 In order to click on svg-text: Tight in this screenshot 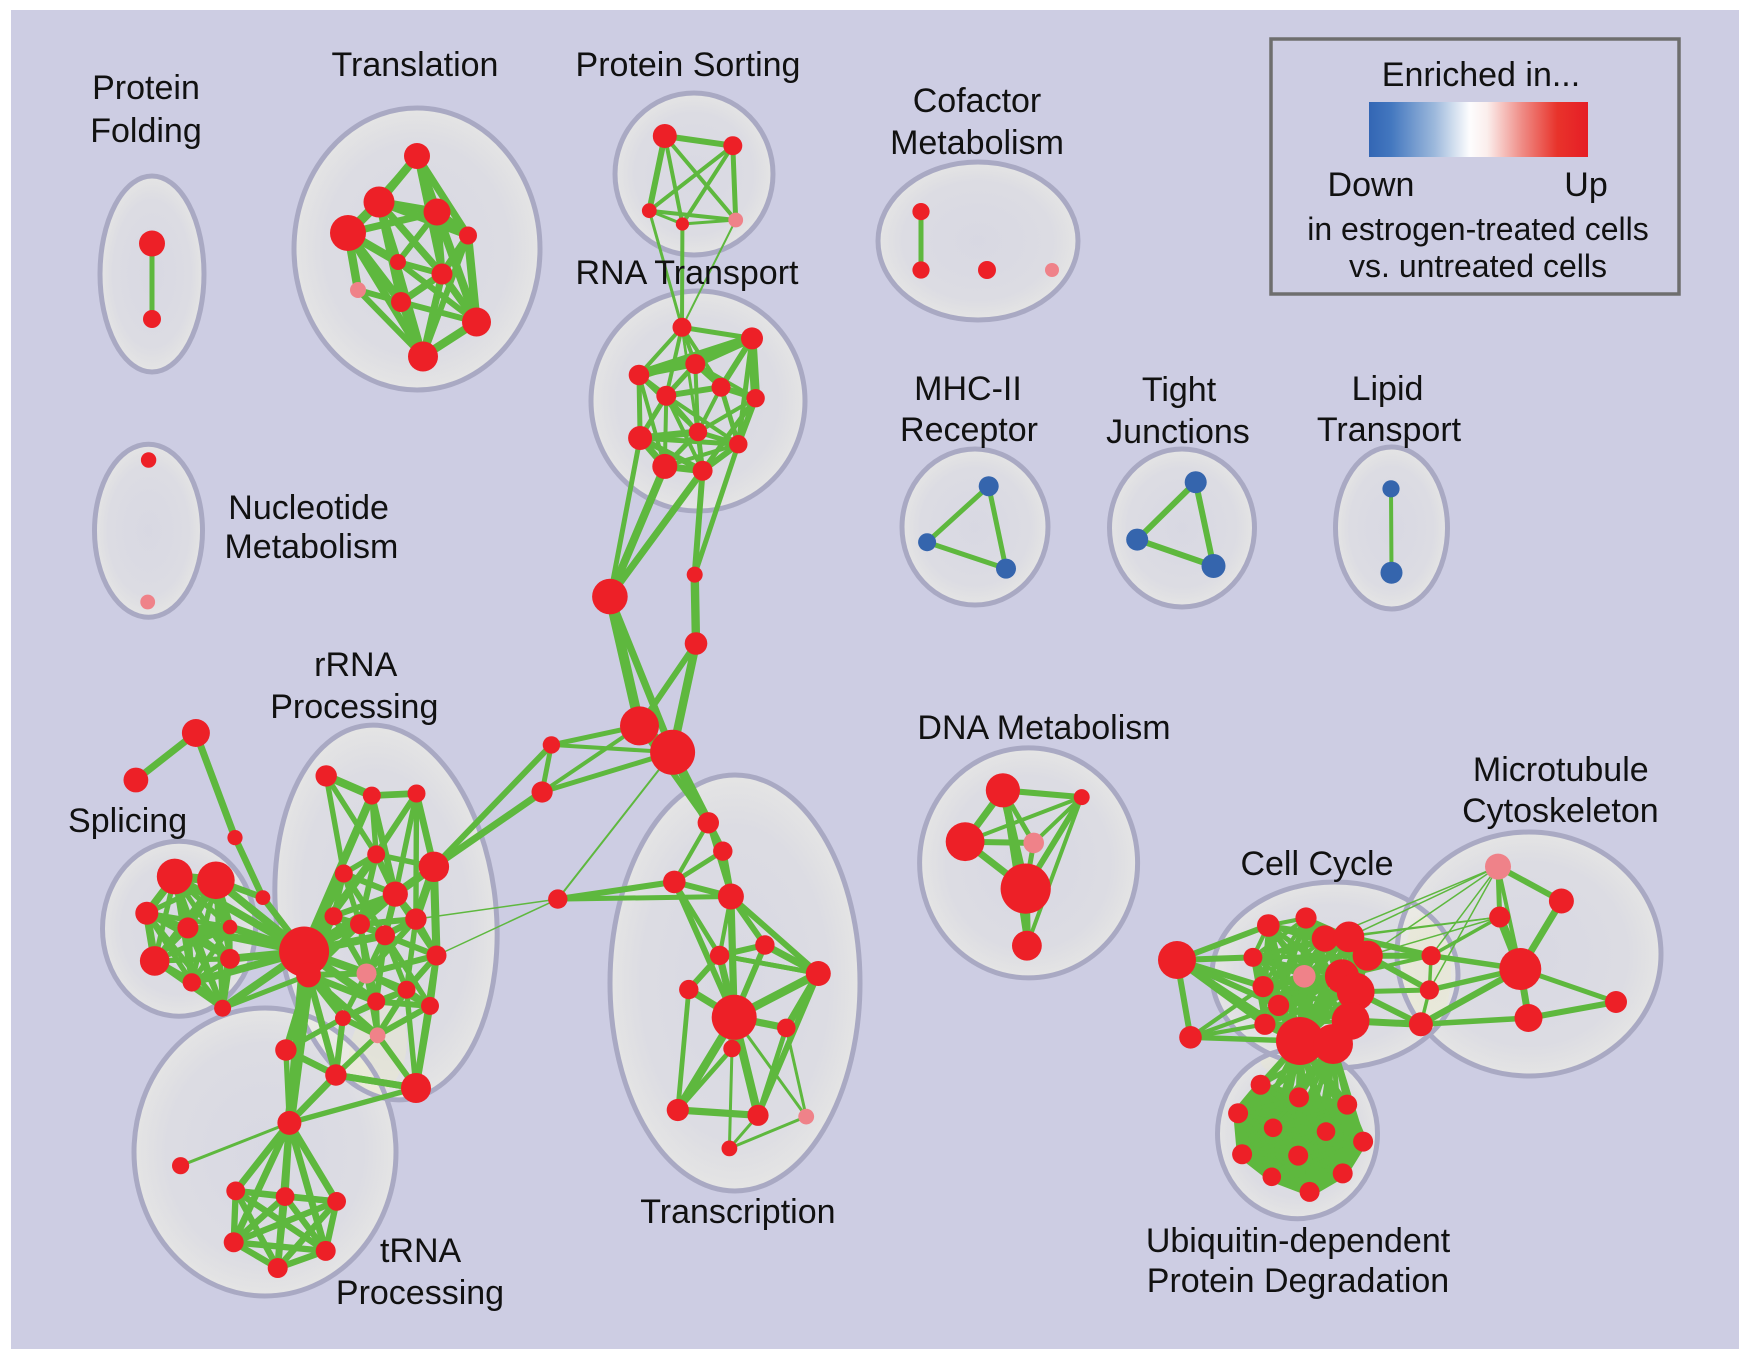, I will do `click(1179, 390)`.